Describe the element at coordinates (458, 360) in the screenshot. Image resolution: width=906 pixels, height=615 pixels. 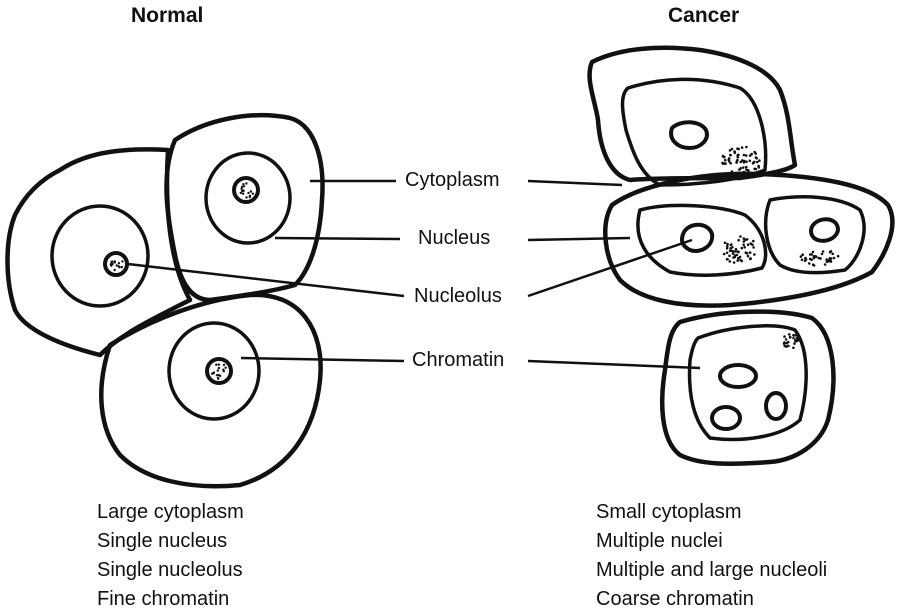
I see `label-chromatin: Chromatin` at that location.